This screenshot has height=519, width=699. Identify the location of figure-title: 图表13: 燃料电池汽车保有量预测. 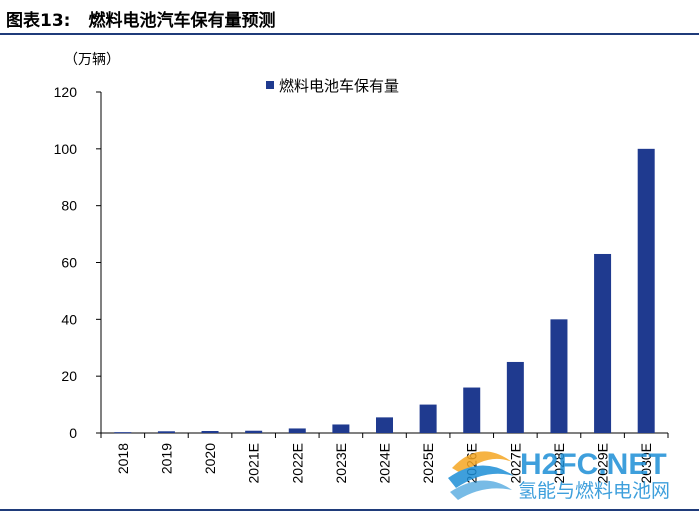
(140, 18).